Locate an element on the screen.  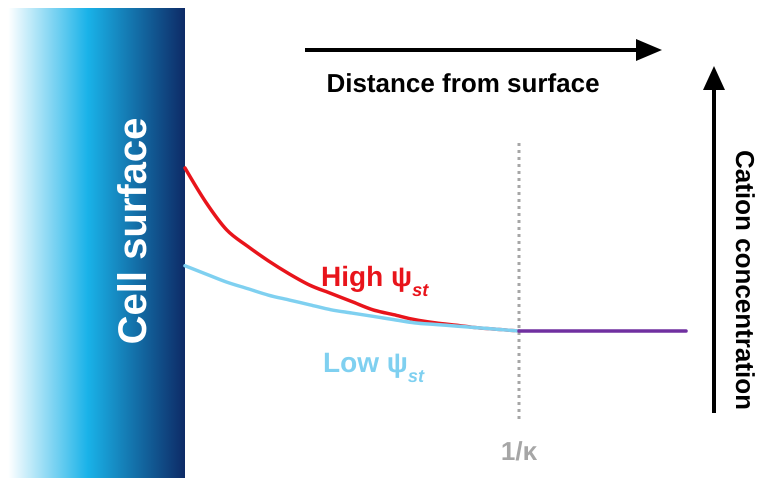
series-label: Low ψ$_{st}$ is located at coordinates (374, 366).